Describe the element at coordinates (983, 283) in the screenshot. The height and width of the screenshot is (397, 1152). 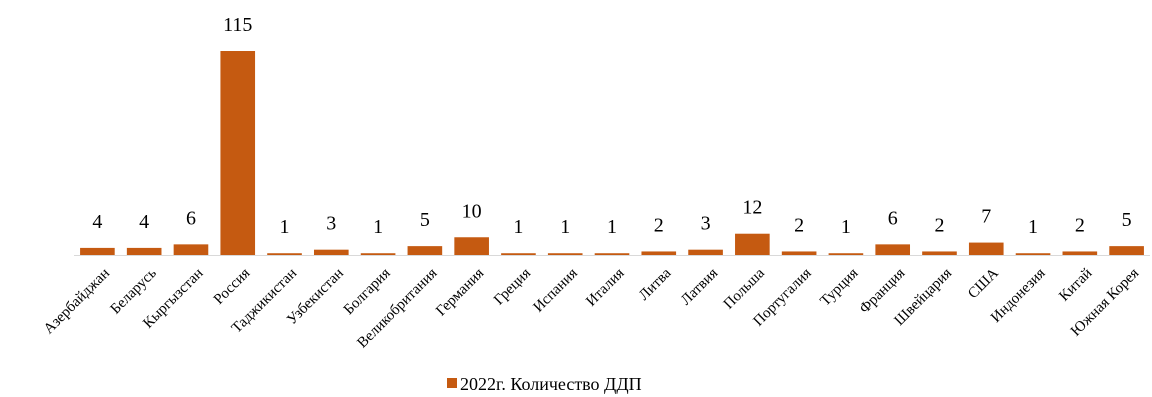
I see `x-tick-label-19: США` at that location.